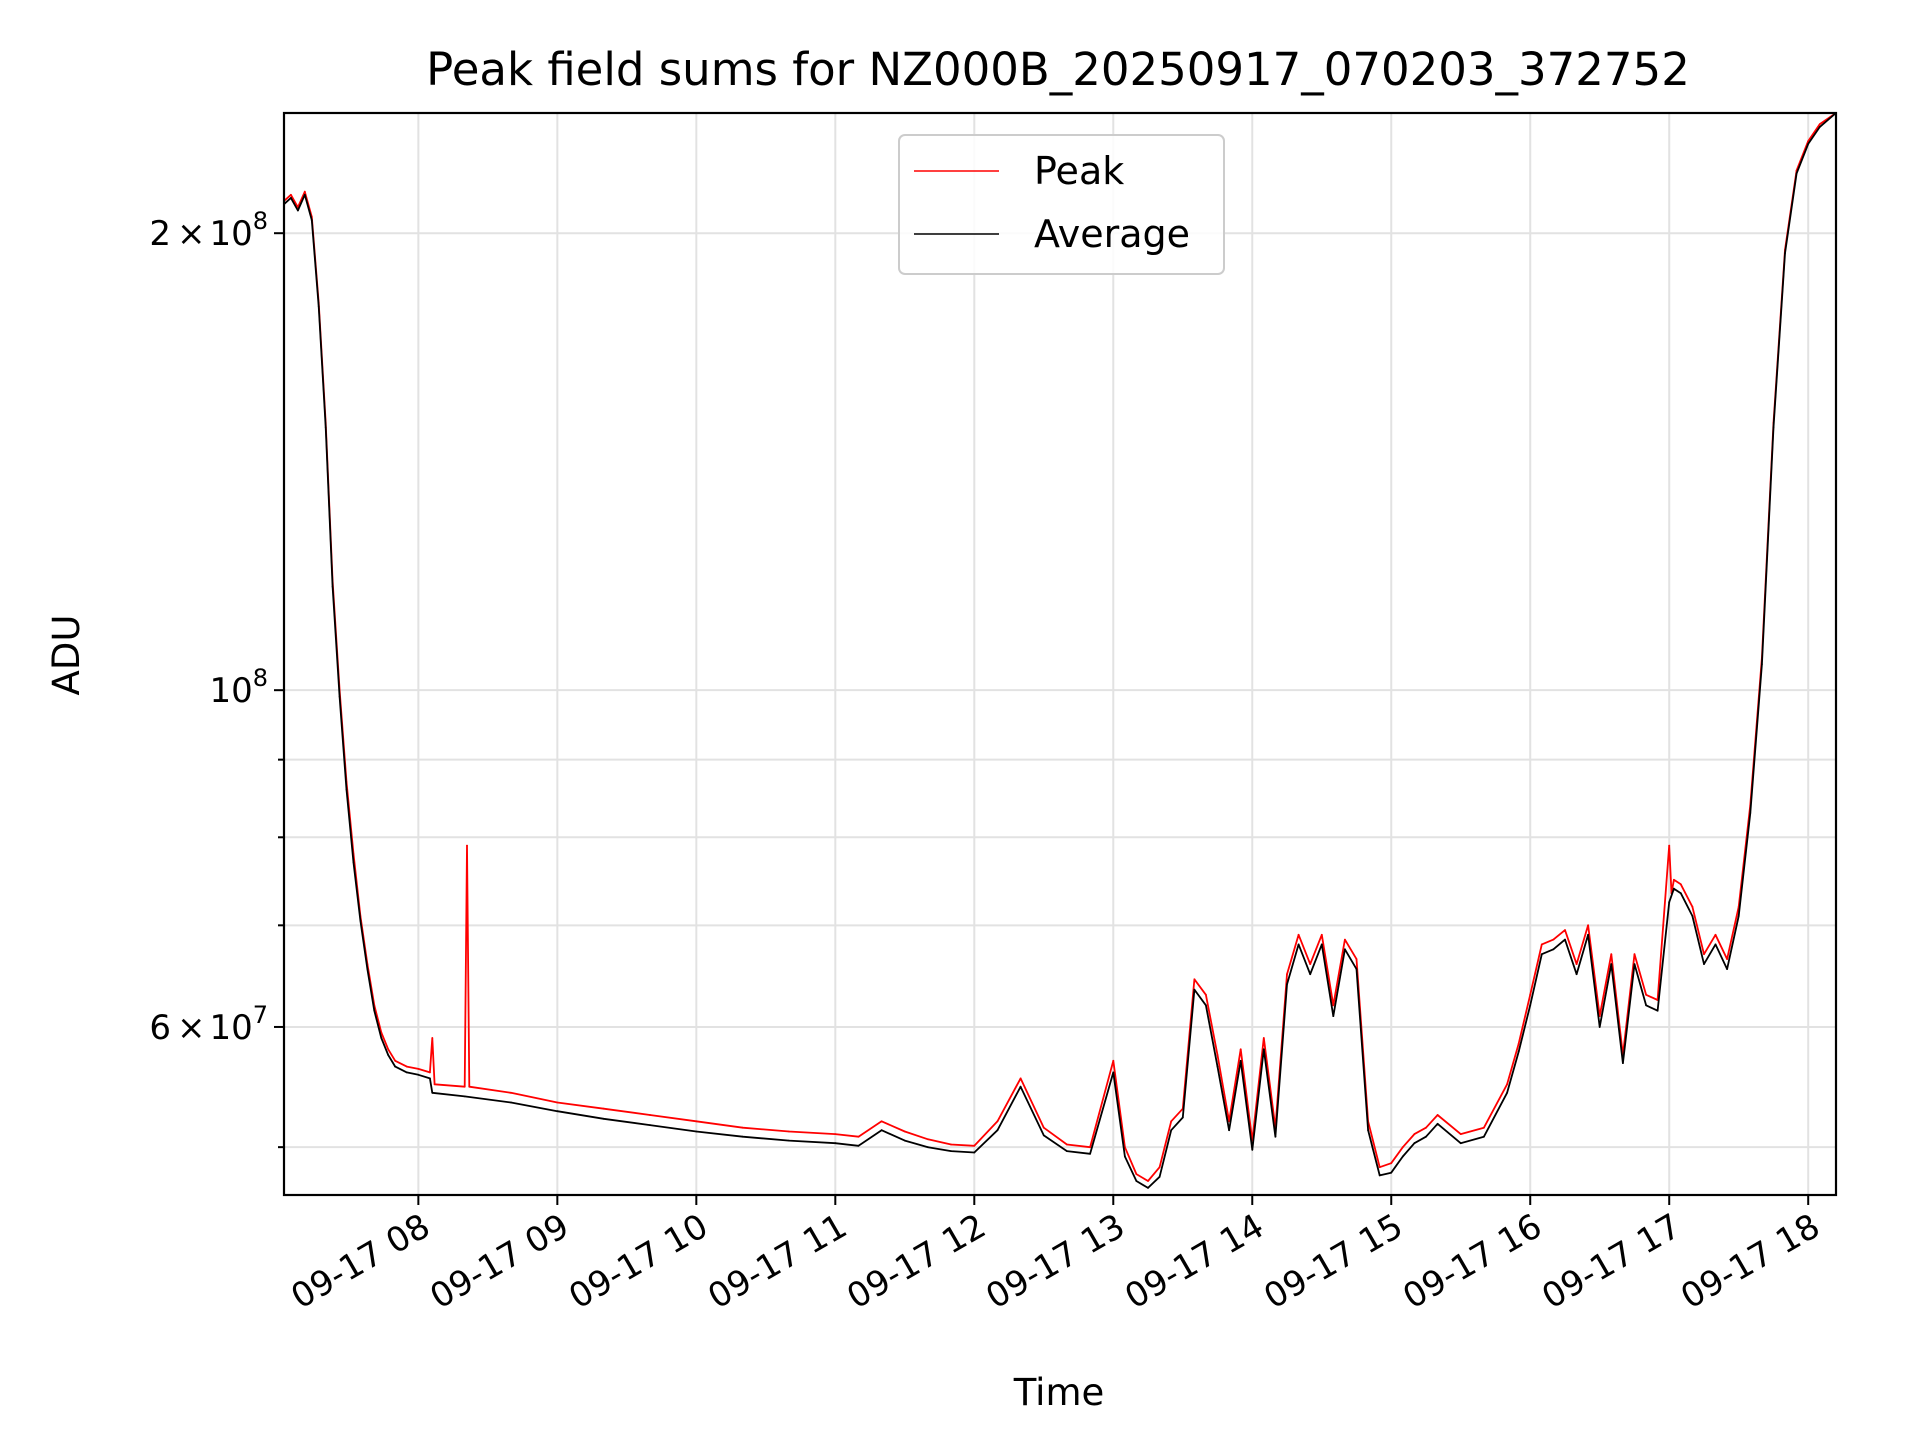  I want to click on x-axis-label: Time, so click(1059, 1392).